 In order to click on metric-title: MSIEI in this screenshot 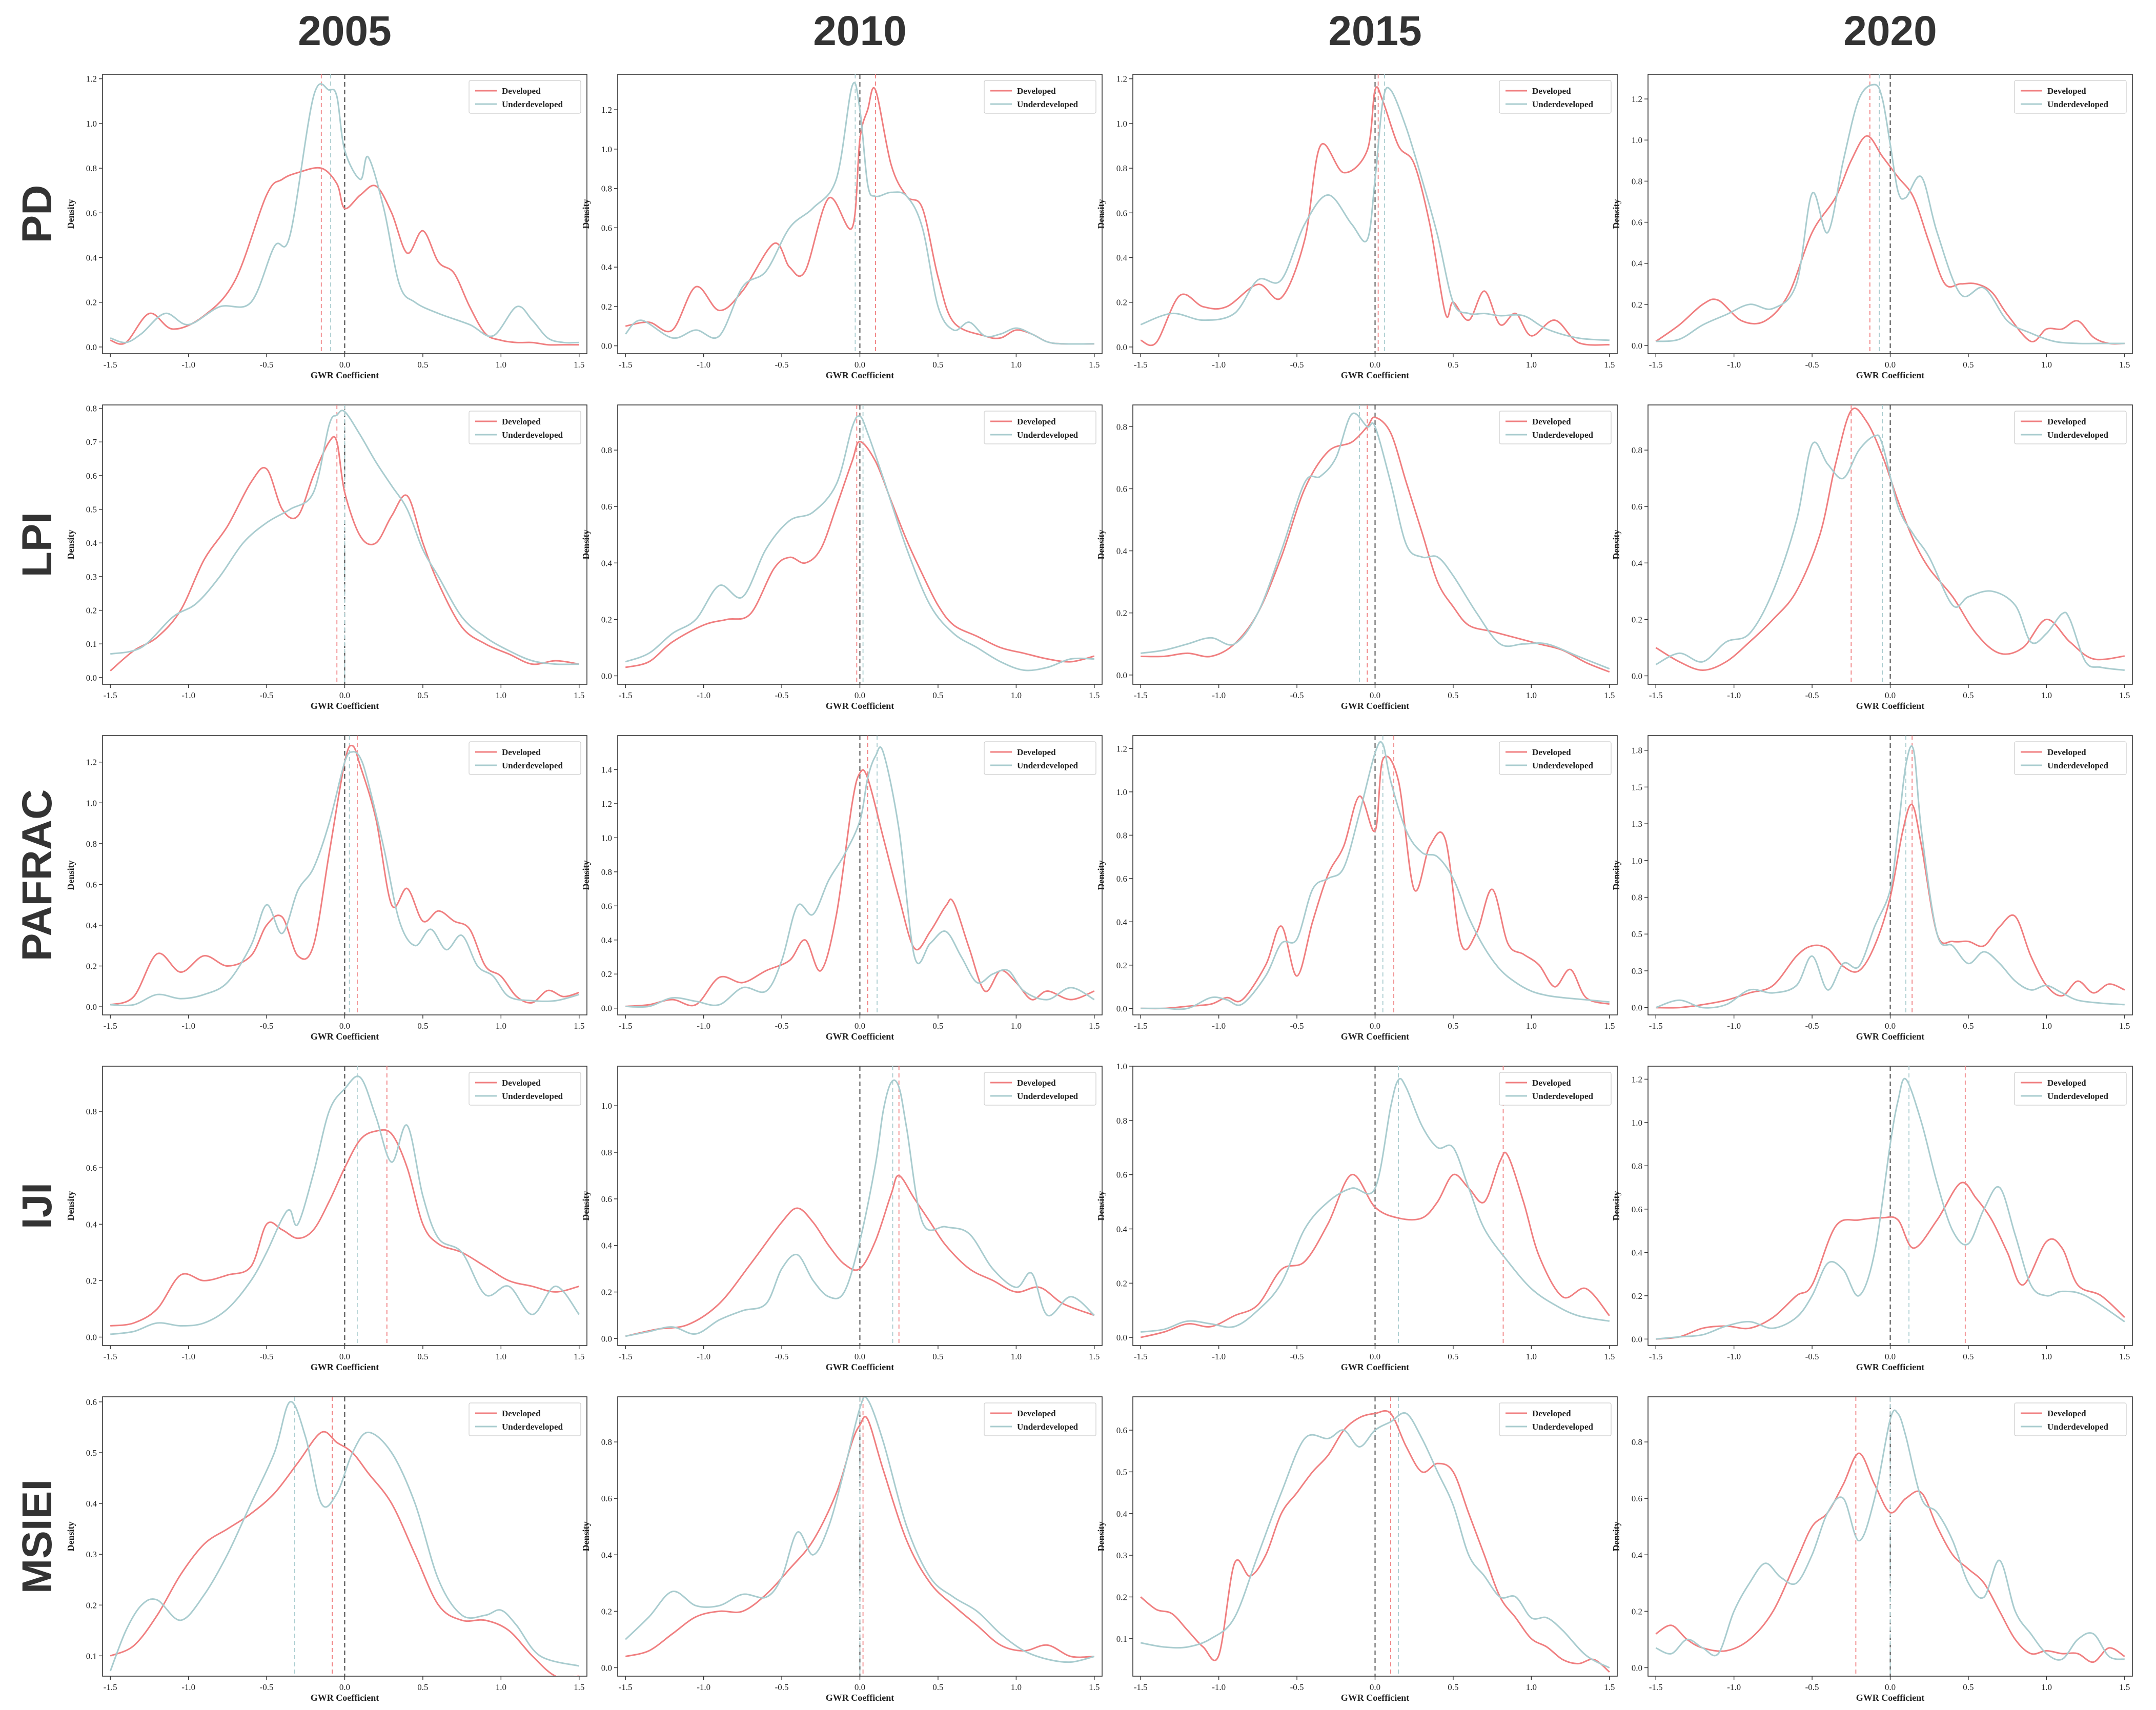, I will do `click(37, 1537)`.